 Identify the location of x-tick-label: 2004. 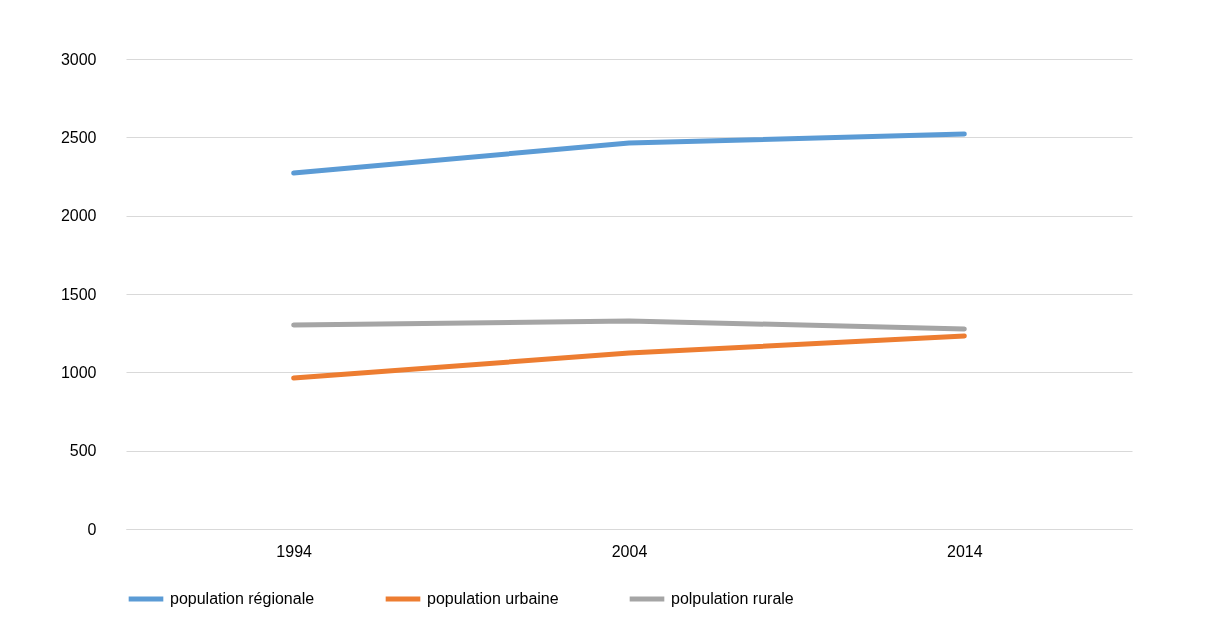
(629, 551).